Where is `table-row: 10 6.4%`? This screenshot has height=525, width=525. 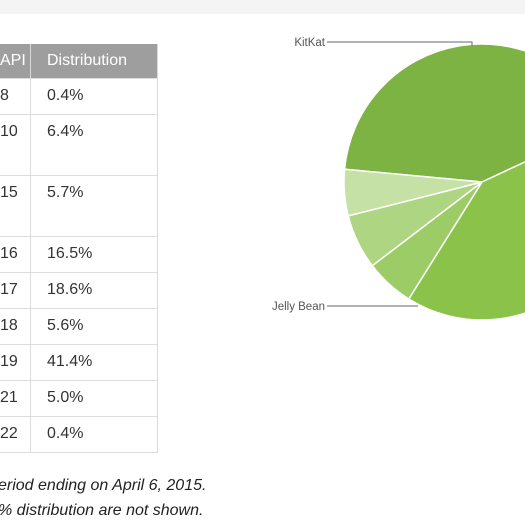
table-row: 10 6.4% is located at coordinates (79, 145).